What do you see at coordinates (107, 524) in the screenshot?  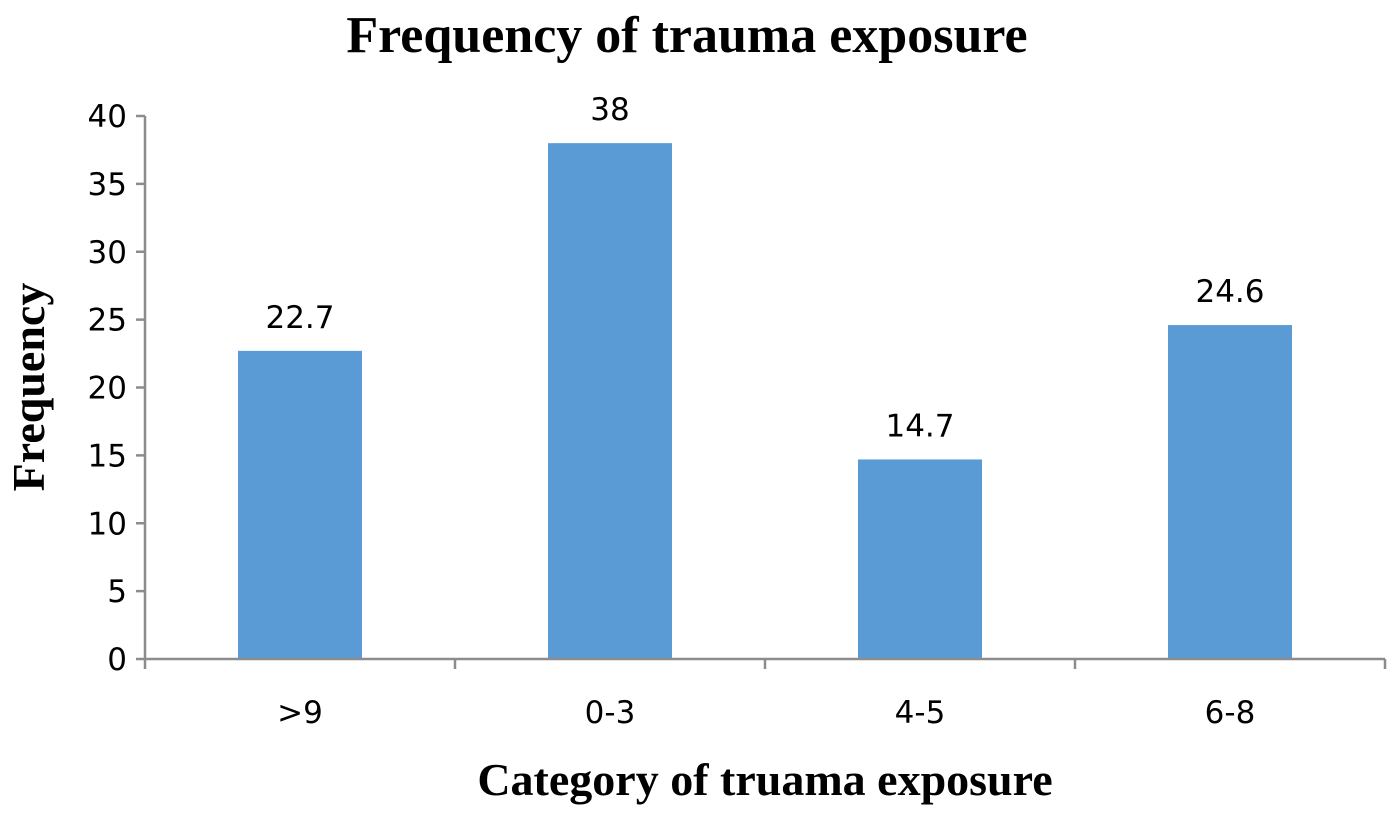 I see `y-tick-label: 10` at bounding box center [107, 524].